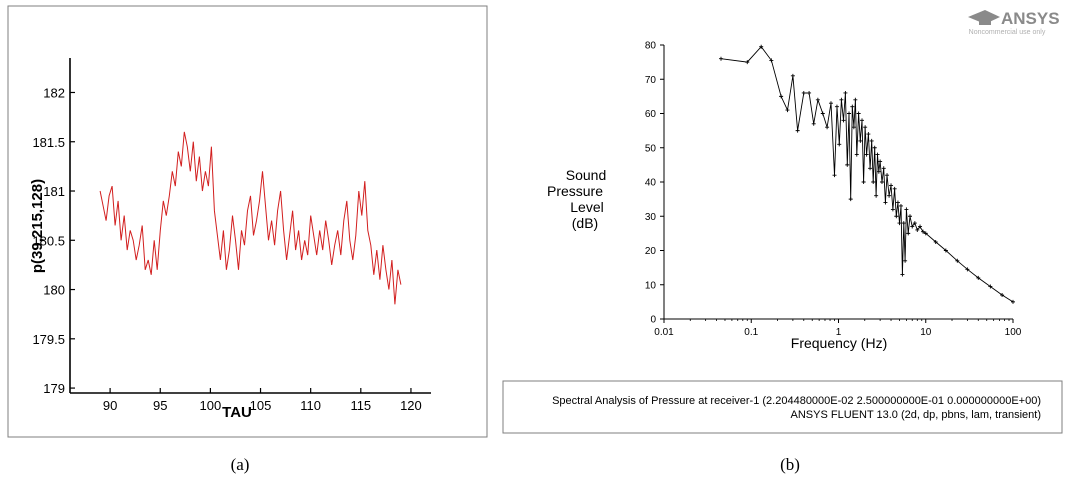 This screenshot has height=477, width=1069. What do you see at coordinates (654, 183) in the screenshot?
I see `panel-b-y-ticks: 0 10 20 30 40 50 60 70 80` at bounding box center [654, 183].